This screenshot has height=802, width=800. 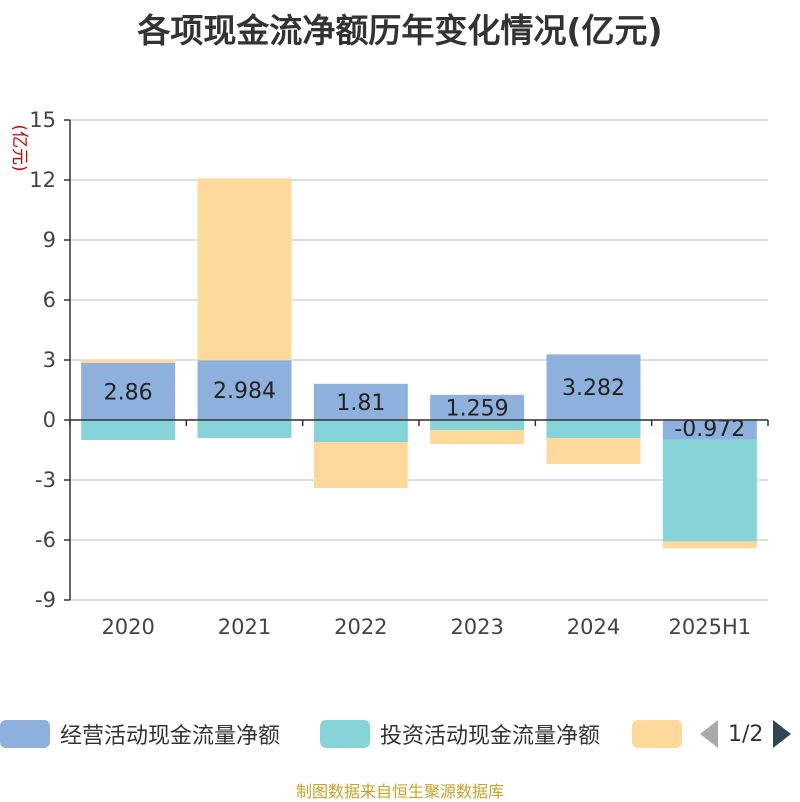 What do you see at coordinates (49, 300) in the screenshot?
I see `y-tick-label: 6` at bounding box center [49, 300].